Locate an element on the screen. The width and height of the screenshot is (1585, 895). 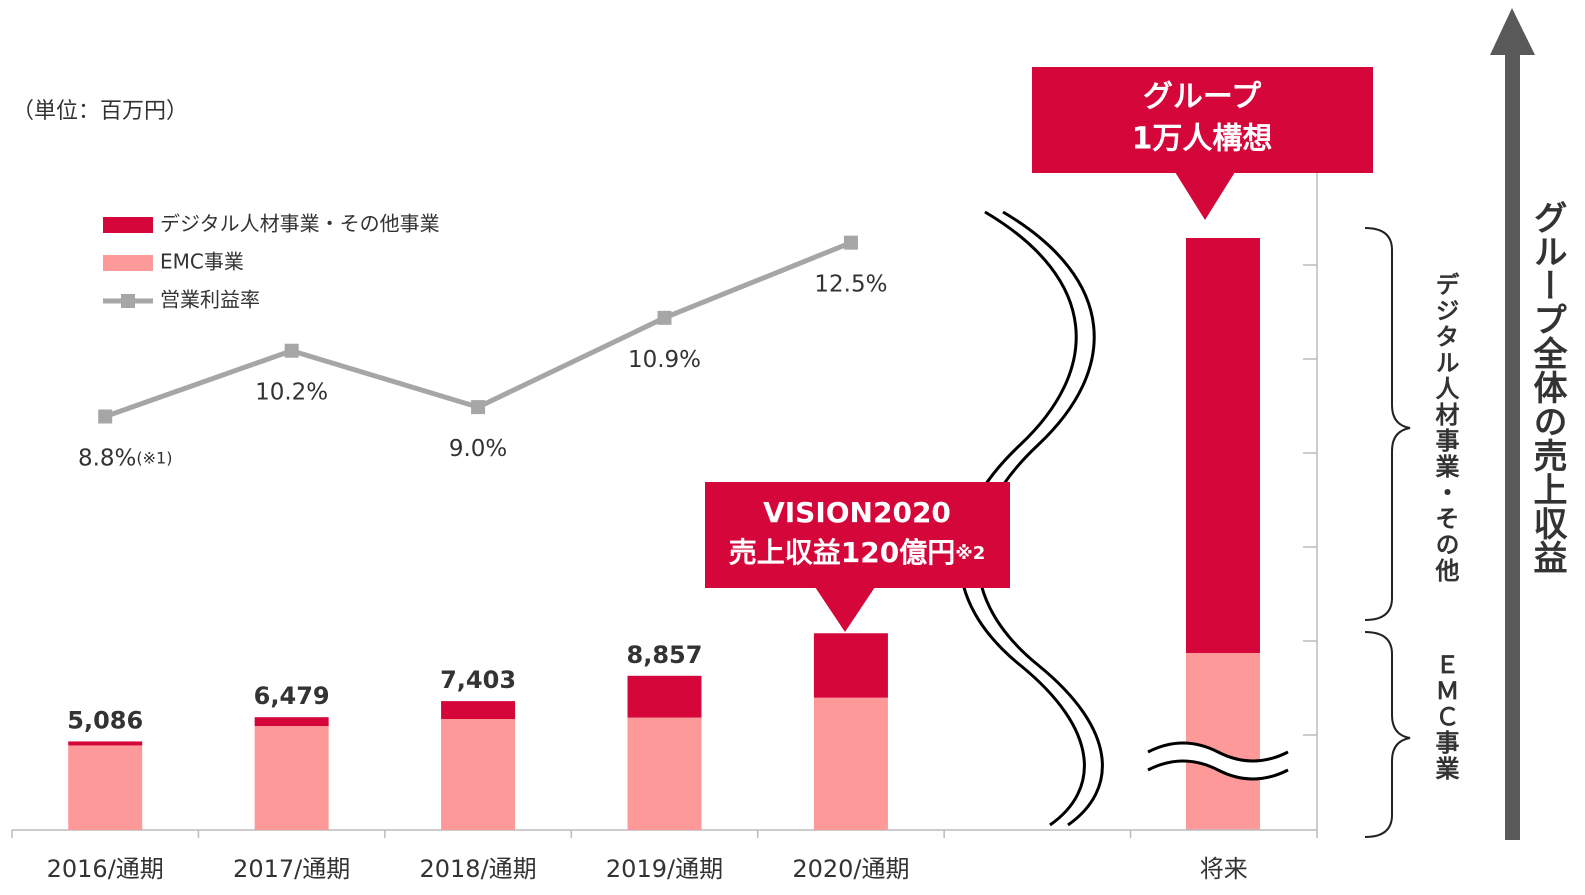
total-label: 6,479 is located at coordinates (292, 696).